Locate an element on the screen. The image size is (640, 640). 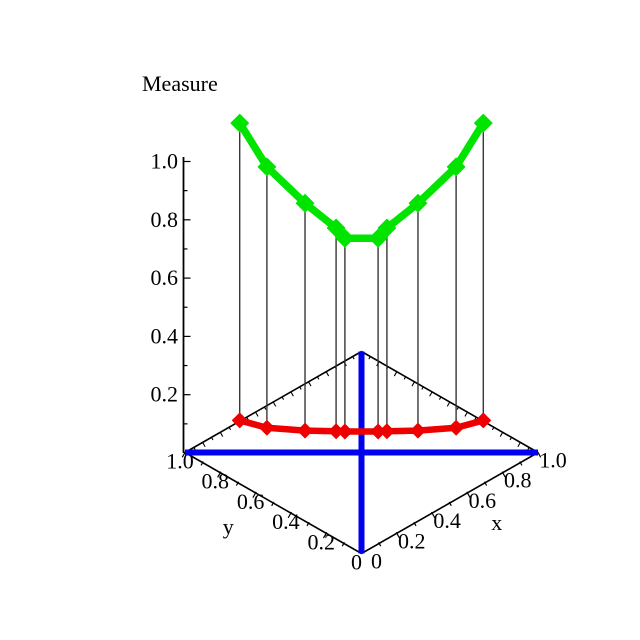
lower-curve-line is located at coordinates (361, 426).